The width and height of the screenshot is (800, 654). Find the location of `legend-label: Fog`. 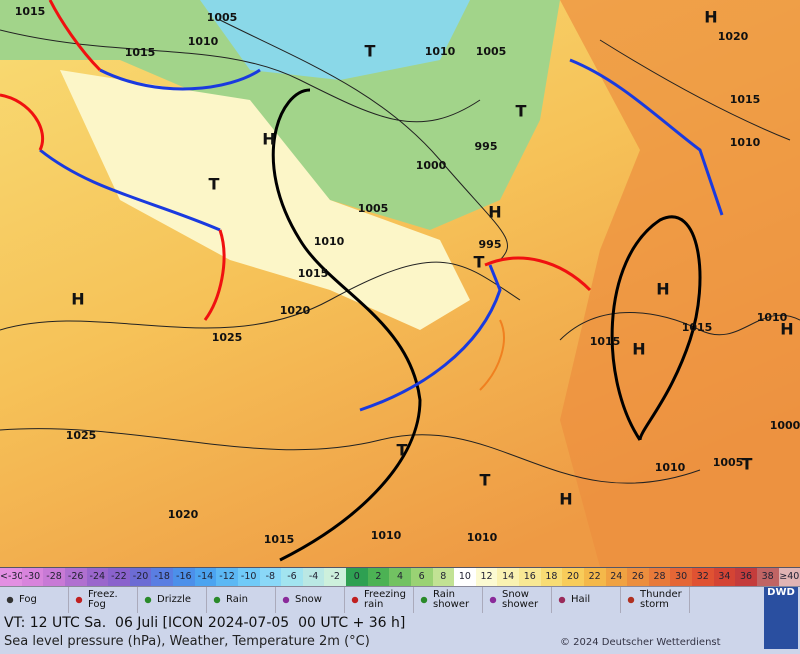

legend-label: Fog is located at coordinates (28, 600).